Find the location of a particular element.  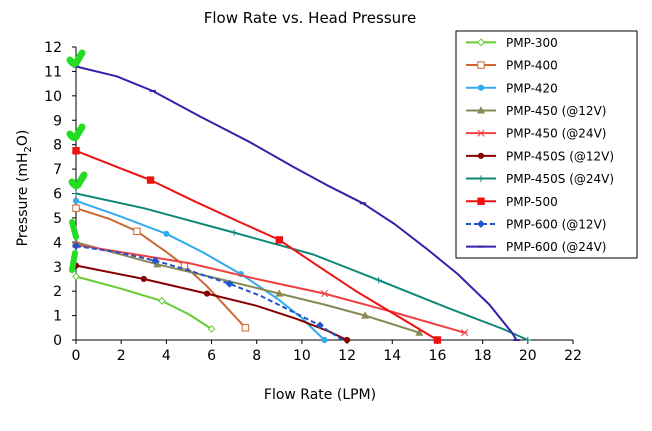

legend-box is located at coordinates (546, 144).